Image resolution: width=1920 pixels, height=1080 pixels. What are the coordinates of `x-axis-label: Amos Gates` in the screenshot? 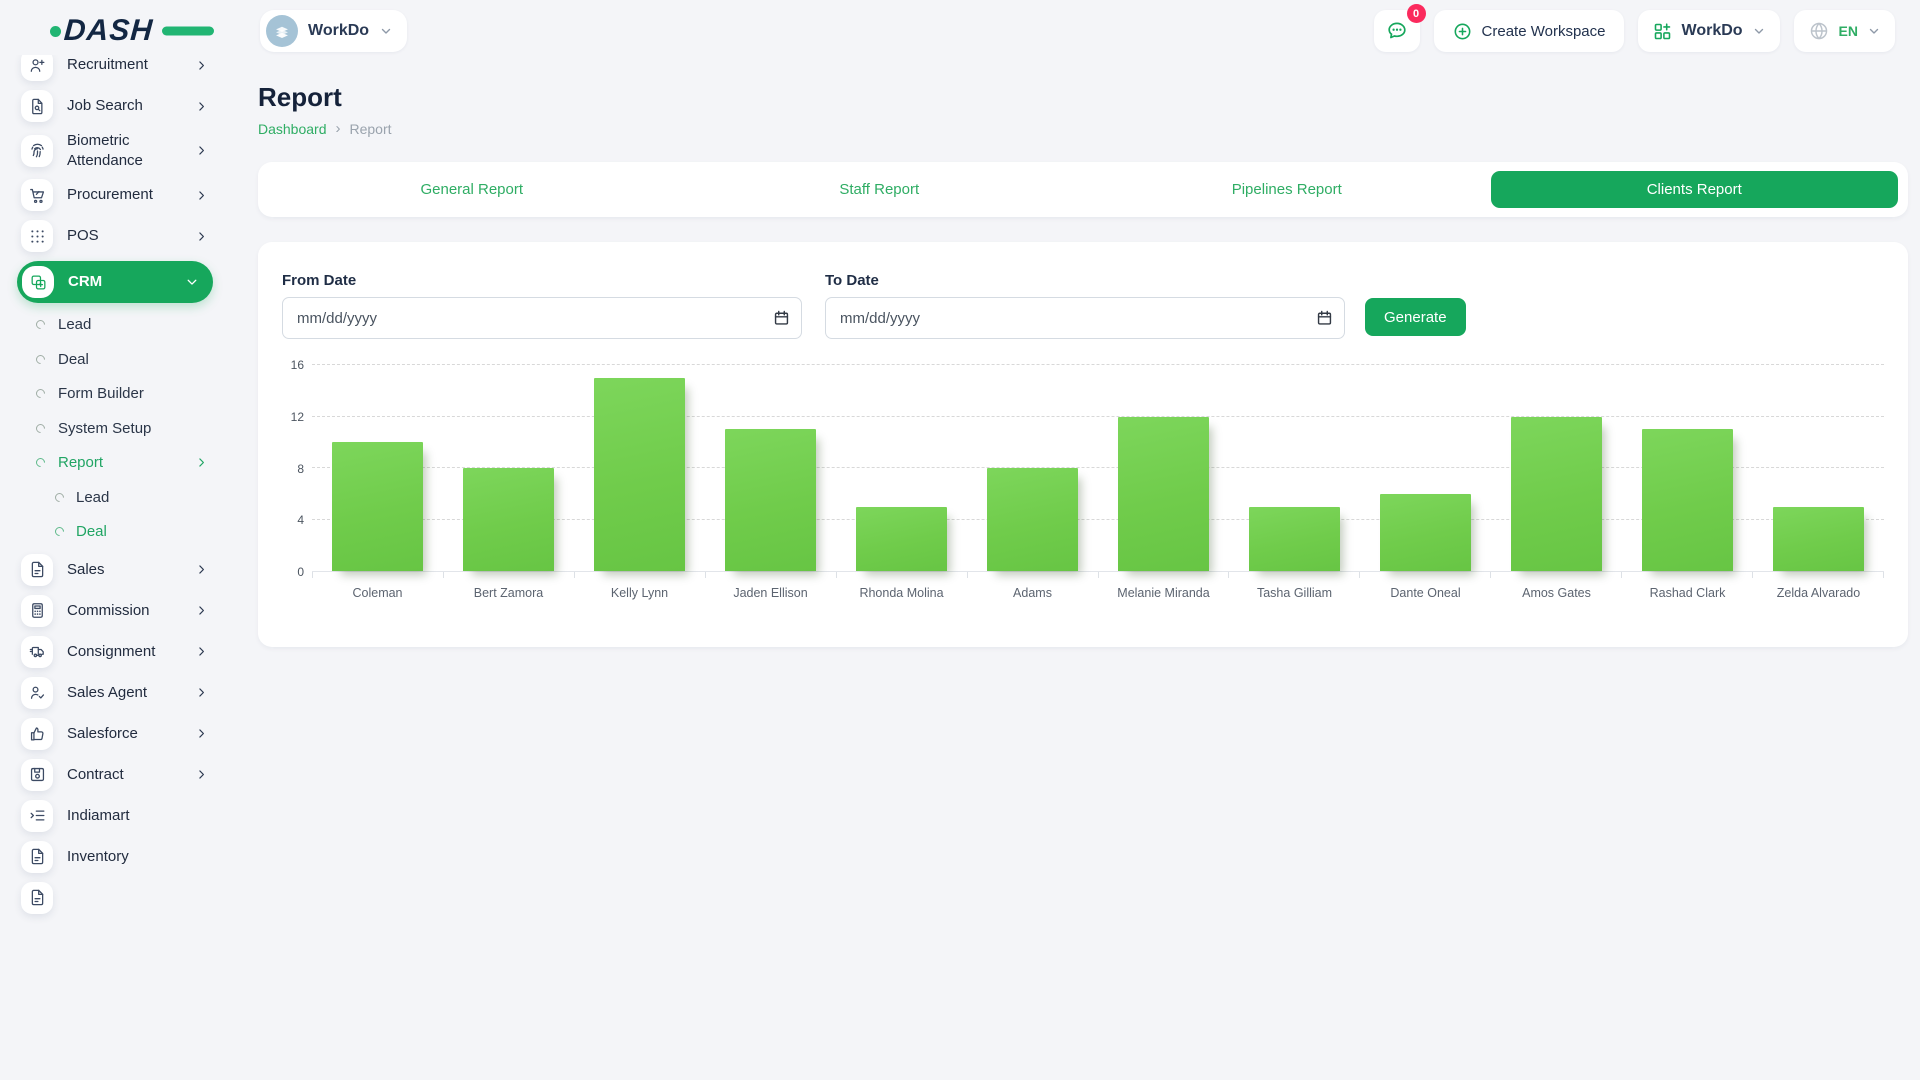 It's located at (1556, 593).